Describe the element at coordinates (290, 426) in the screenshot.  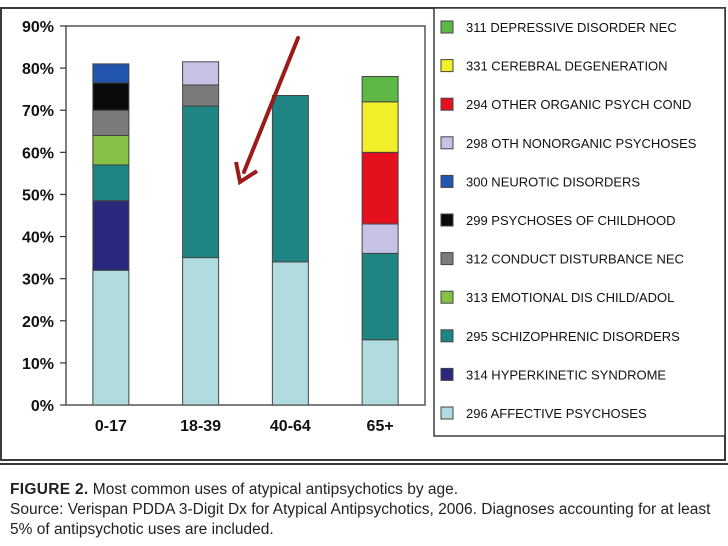
I see `x-tick-label: 40-64` at that location.